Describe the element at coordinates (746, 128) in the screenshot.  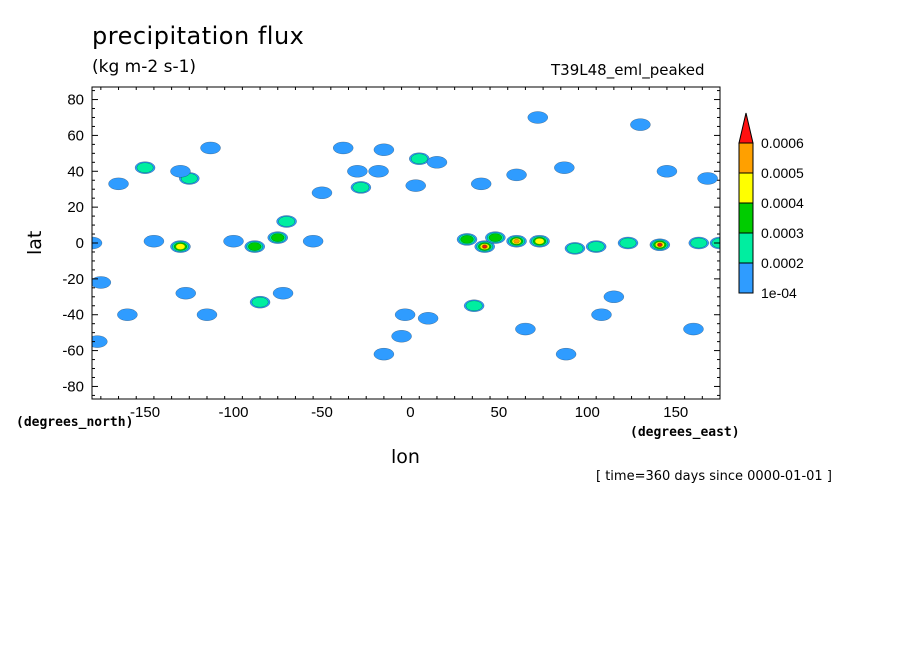
I see `colorbar-extend-arrow` at that location.